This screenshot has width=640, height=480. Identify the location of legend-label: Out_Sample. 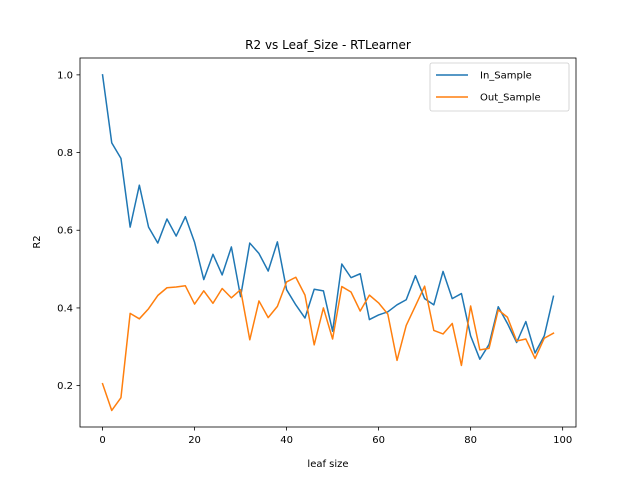
(510, 98).